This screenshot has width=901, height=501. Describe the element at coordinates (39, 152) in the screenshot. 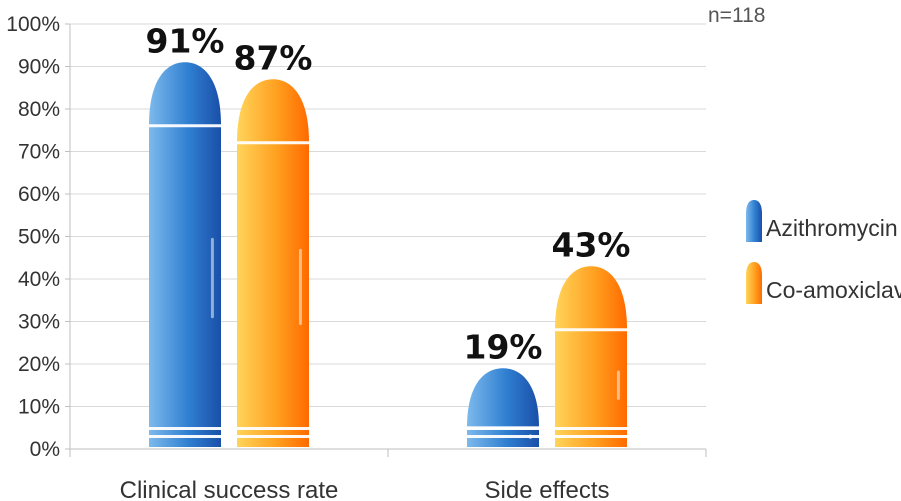

I see `y-tick-label: 70%` at that location.